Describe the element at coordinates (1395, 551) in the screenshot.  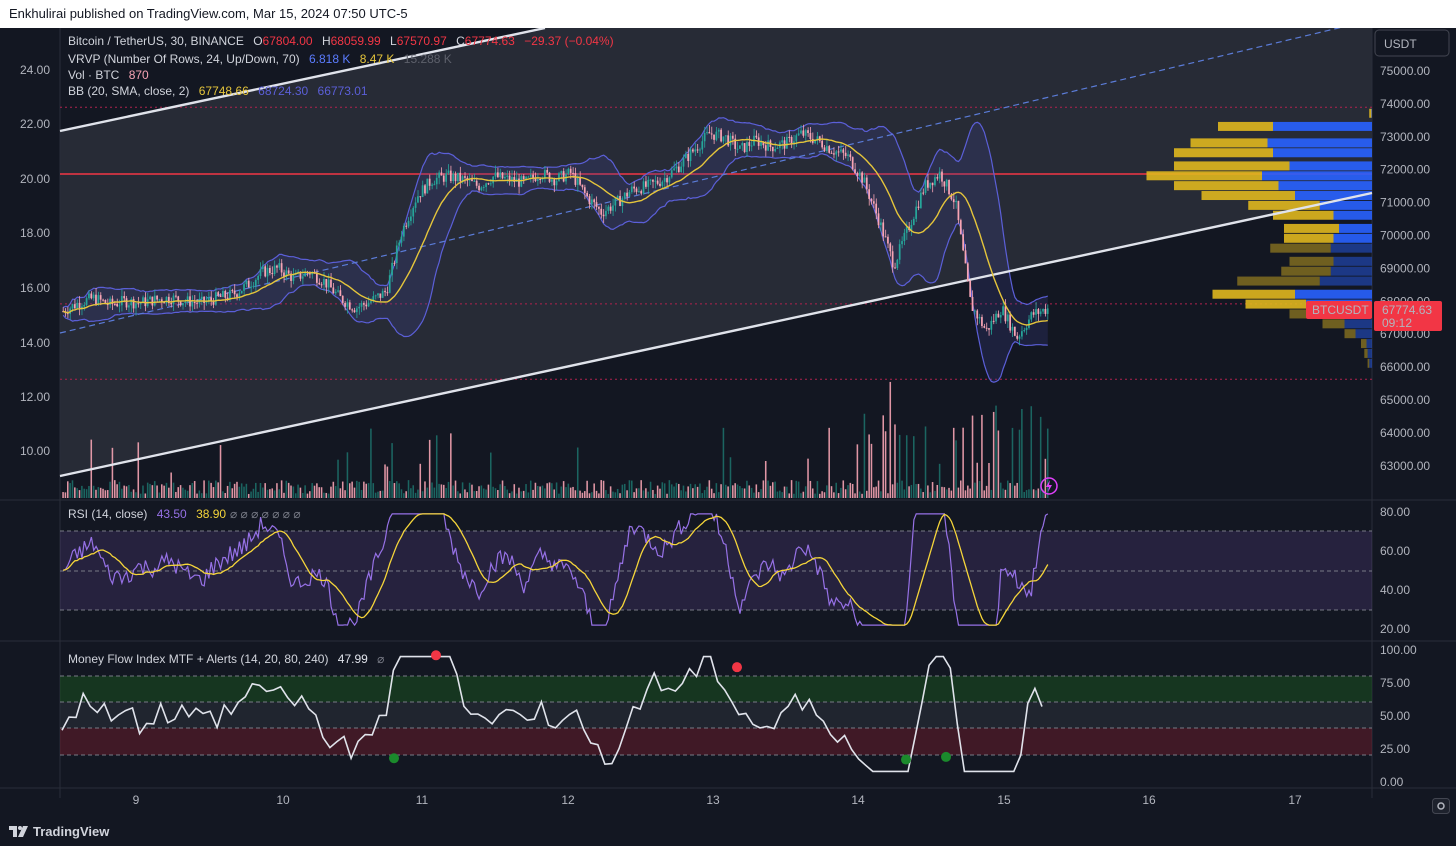
I see `rsi-tick: 60.00` at that location.